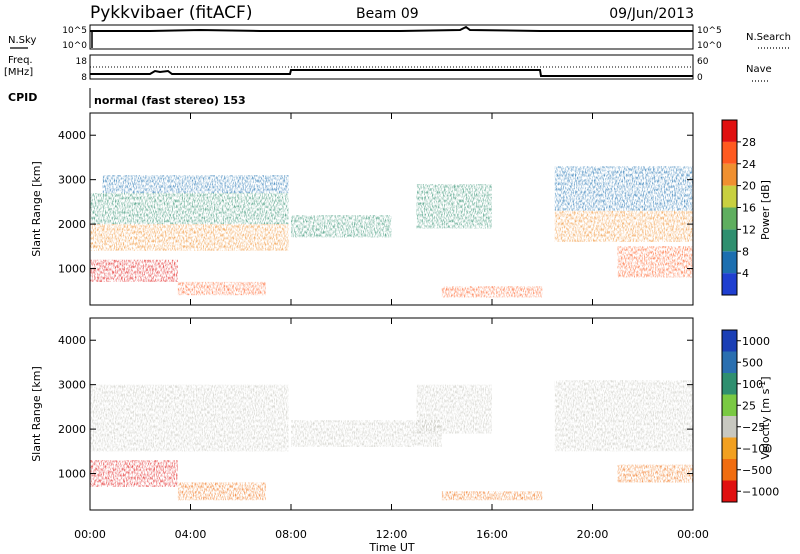 Image resolution: width=800 pixels, height=554 pixels. Describe the element at coordinates (387, 14) in the screenshot. I see `beam-label: Beam 09` at that location.